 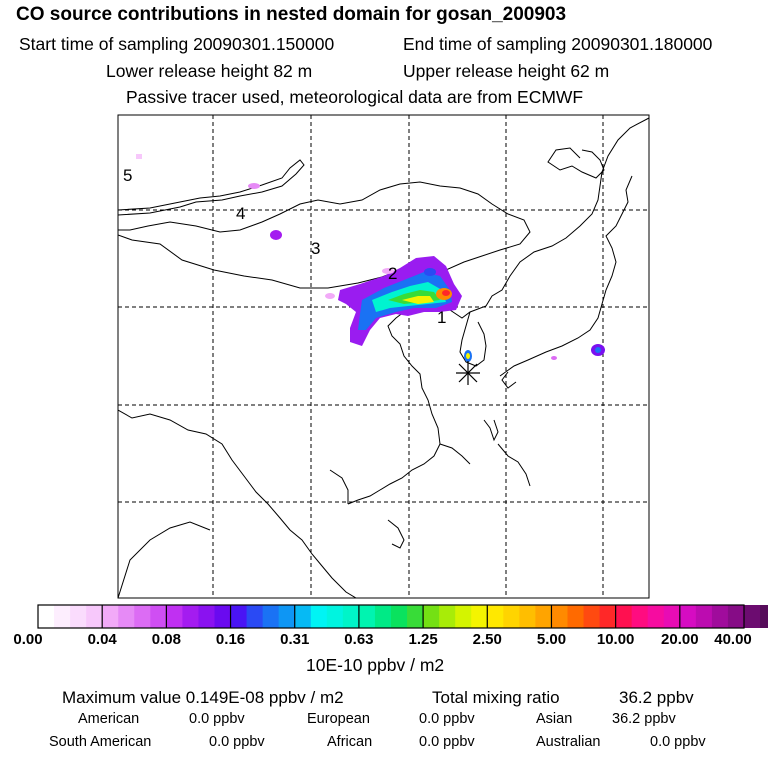 What do you see at coordinates (237, 742) in the screenshot?
I see `south-american-value: 0.0 ppbv` at bounding box center [237, 742].